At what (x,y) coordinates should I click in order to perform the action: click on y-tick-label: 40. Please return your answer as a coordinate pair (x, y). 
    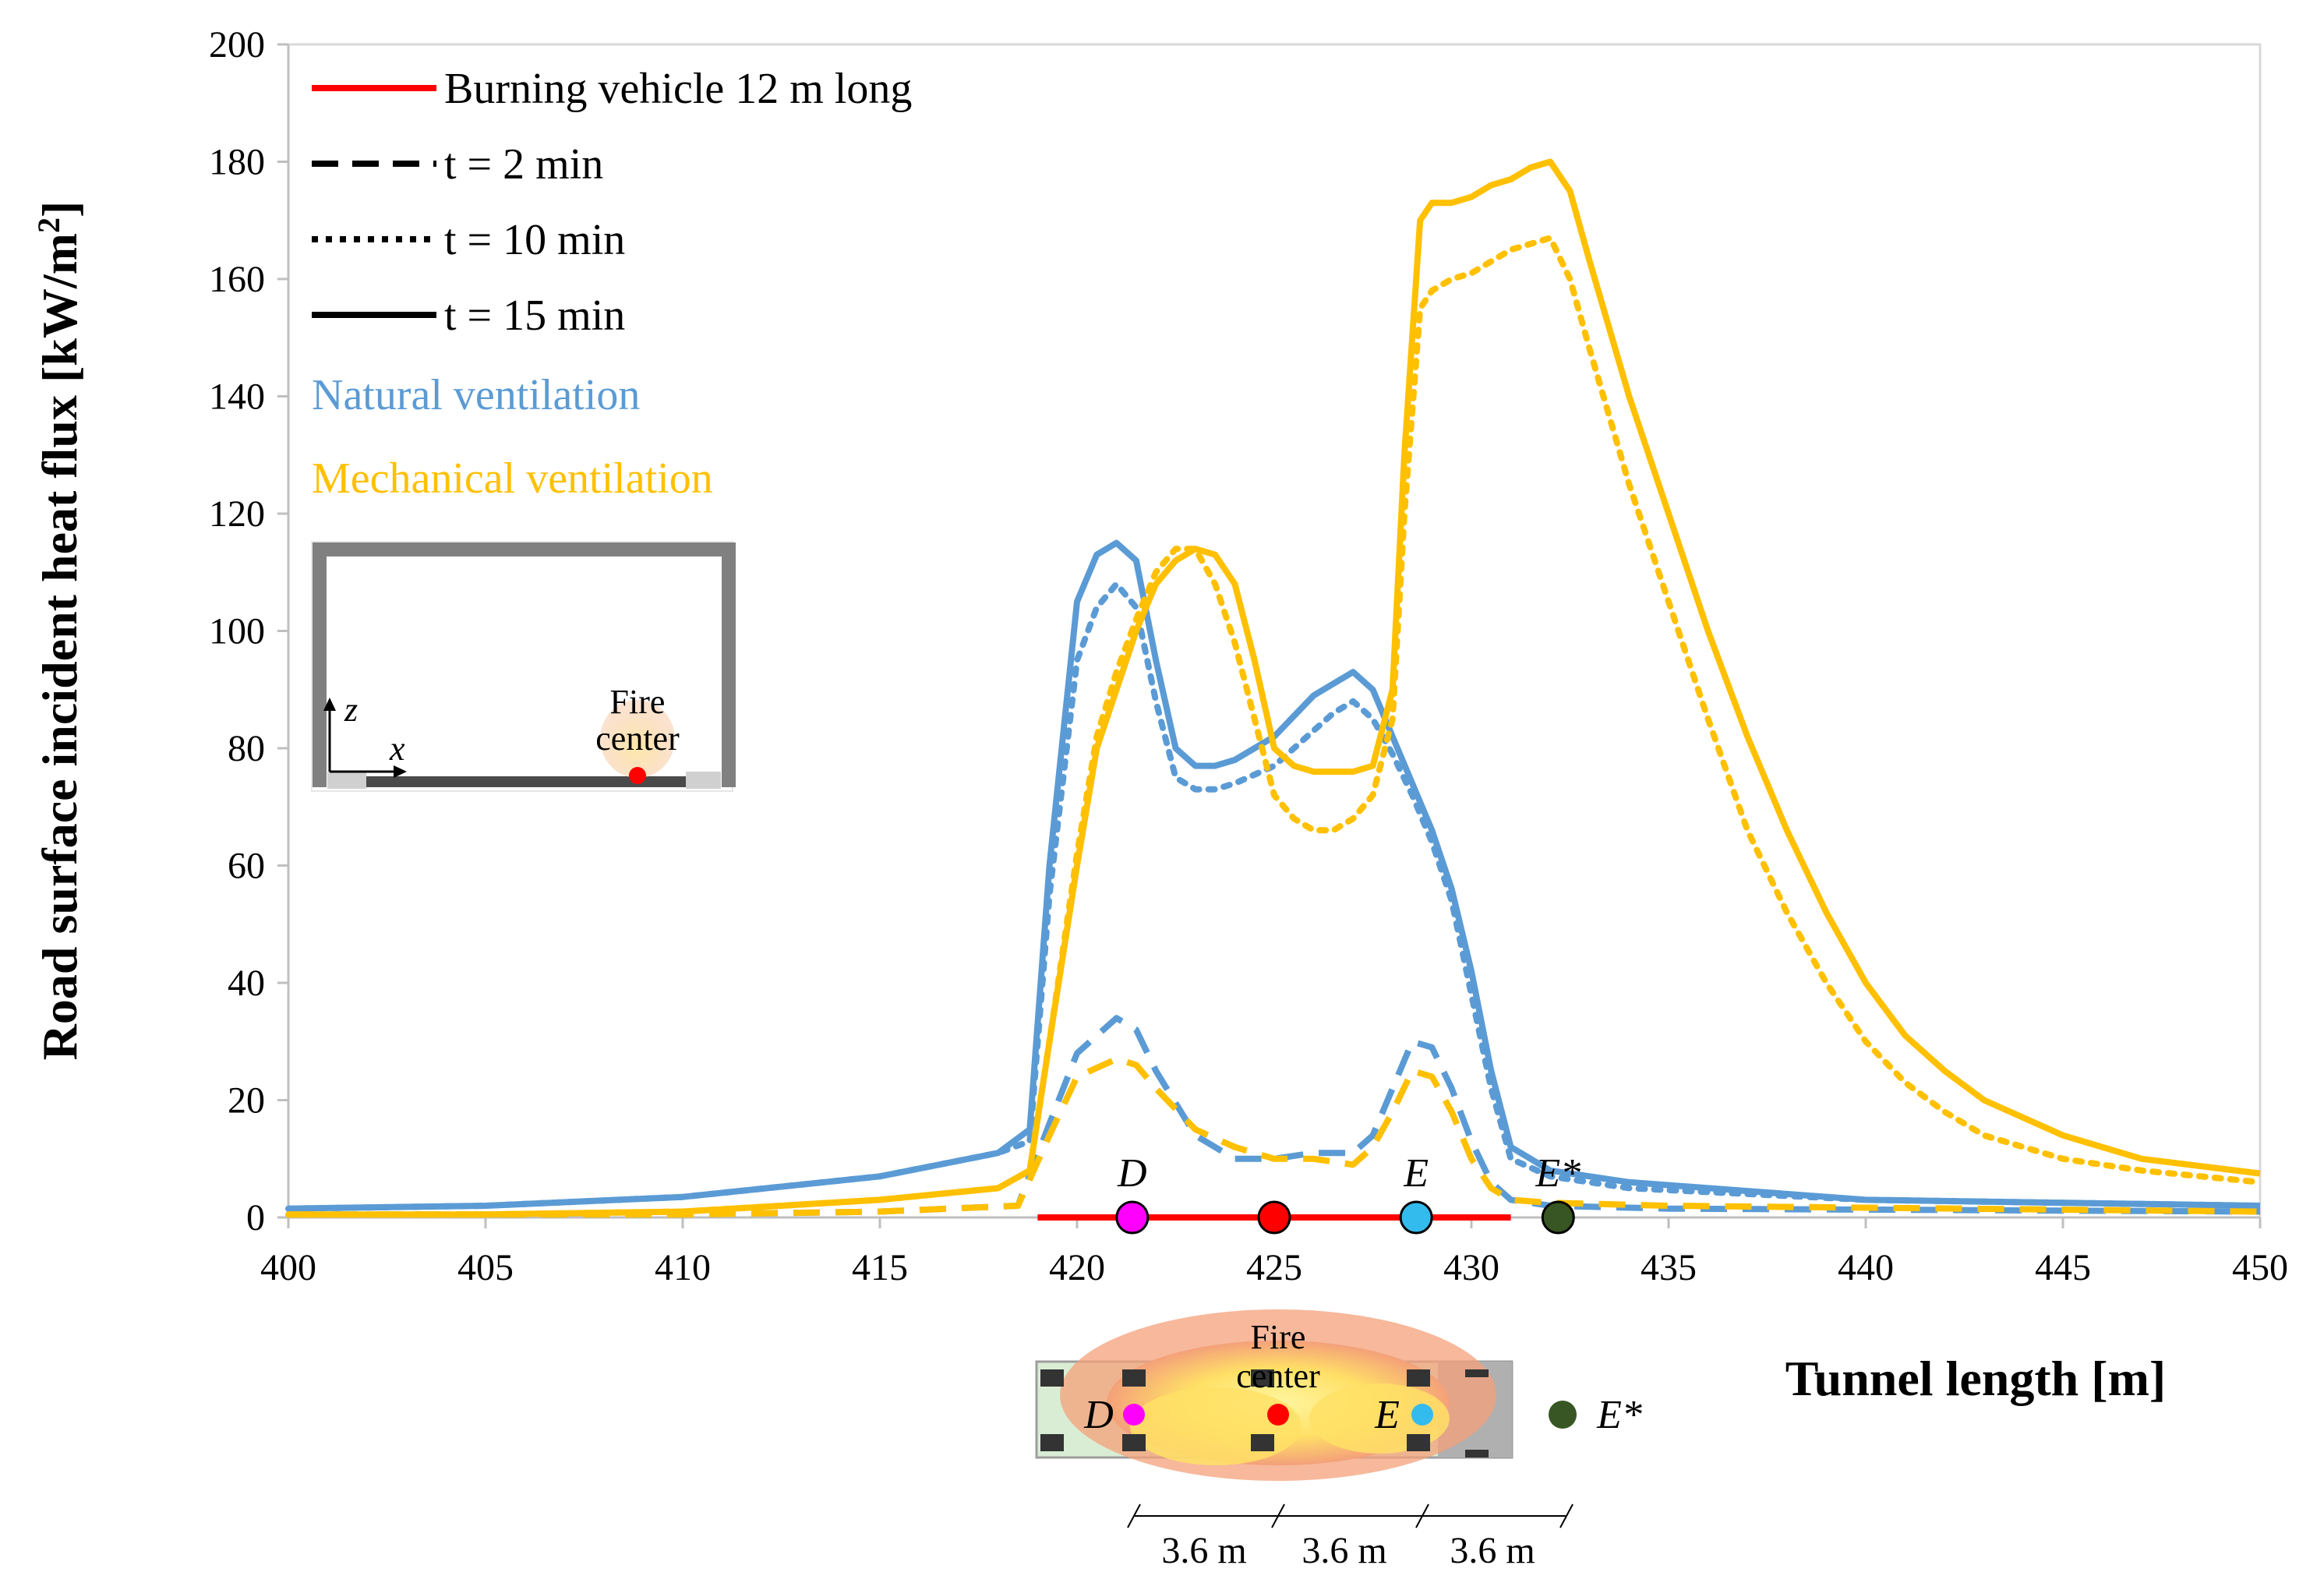
    Looking at the image, I should click on (247, 983).